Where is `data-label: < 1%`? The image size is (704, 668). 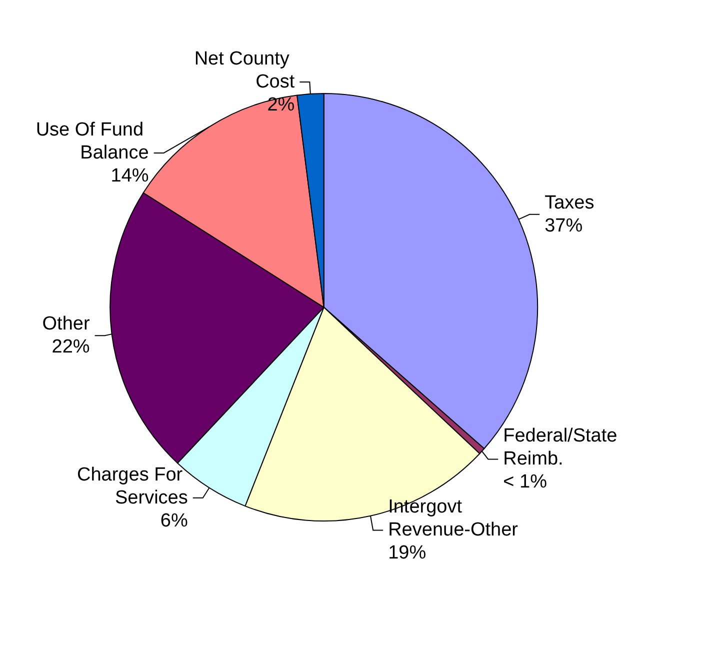 data-label: < 1% is located at coordinates (525, 482).